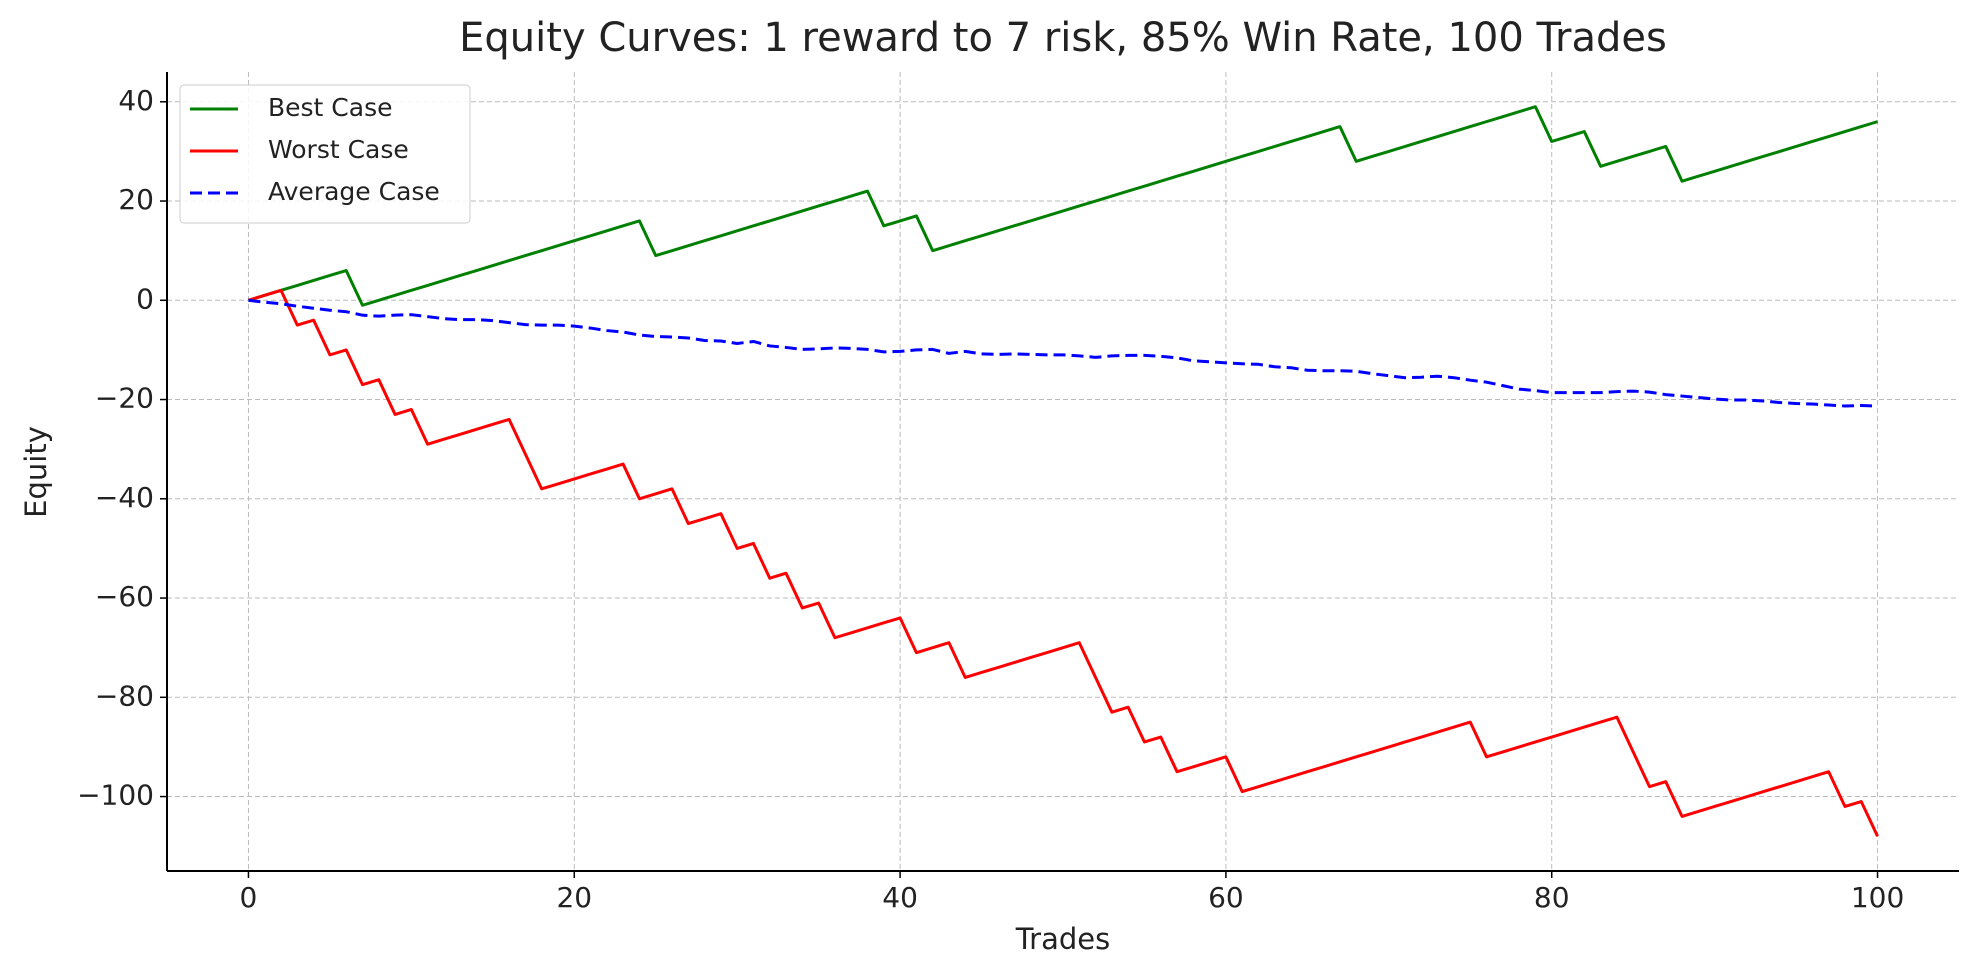  What do you see at coordinates (1063, 939) in the screenshot?
I see `x-axis-label: Trades` at bounding box center [1063, 939].